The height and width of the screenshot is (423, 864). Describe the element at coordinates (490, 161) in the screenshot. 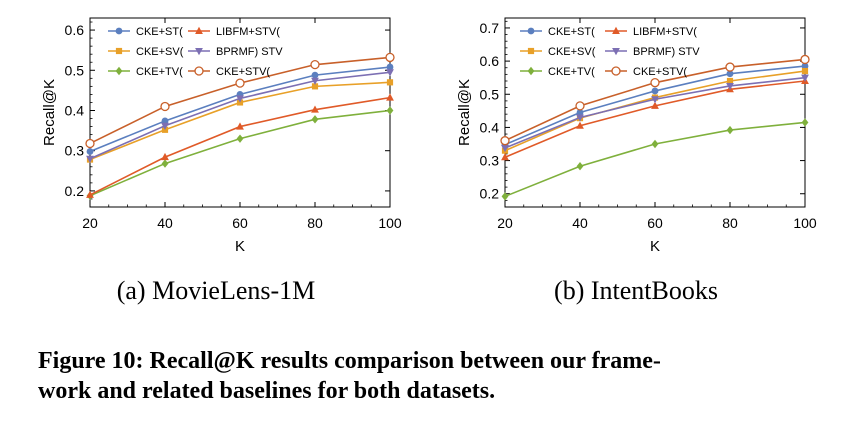

I see `y-tick-label: 0.3` at that location.